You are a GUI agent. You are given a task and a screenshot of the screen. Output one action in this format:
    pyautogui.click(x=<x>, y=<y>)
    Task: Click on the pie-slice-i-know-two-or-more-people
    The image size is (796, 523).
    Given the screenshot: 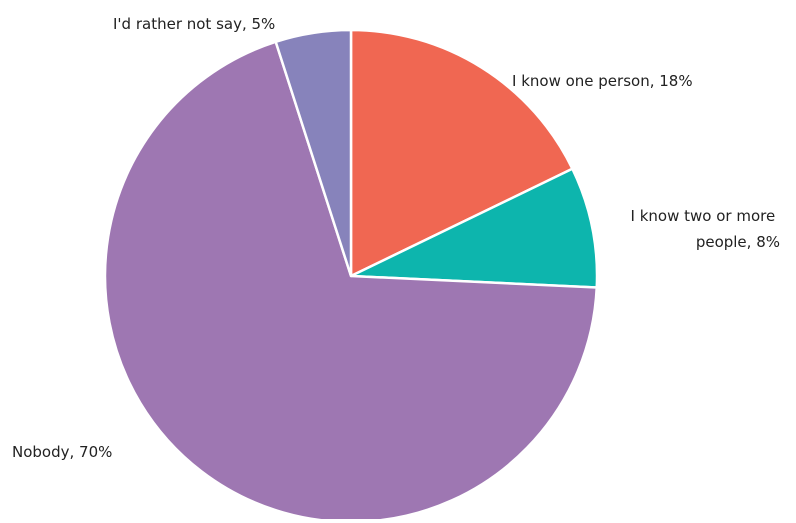 What is the action you would take?
    pyautogui.click(x=474, y=228)
    